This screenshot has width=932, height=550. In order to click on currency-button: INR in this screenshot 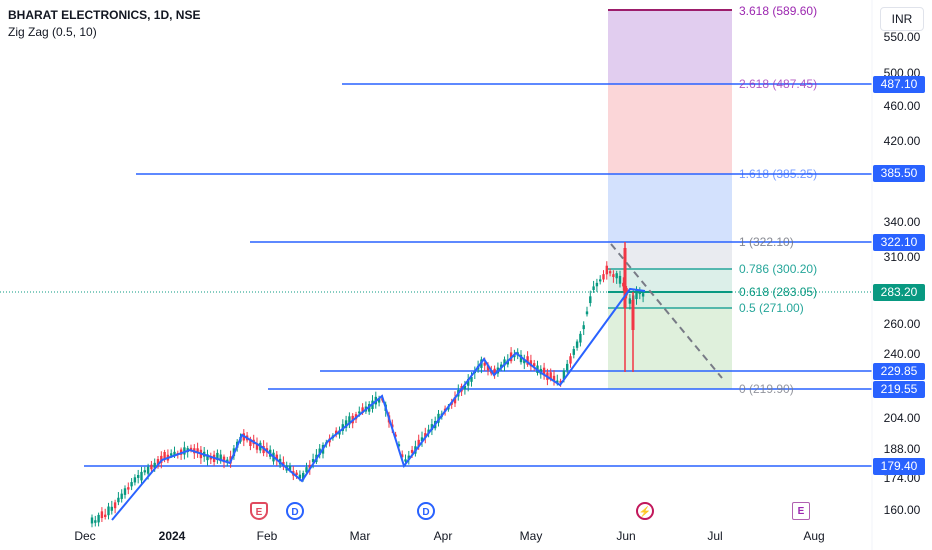, I will do `click(902, 19)`.